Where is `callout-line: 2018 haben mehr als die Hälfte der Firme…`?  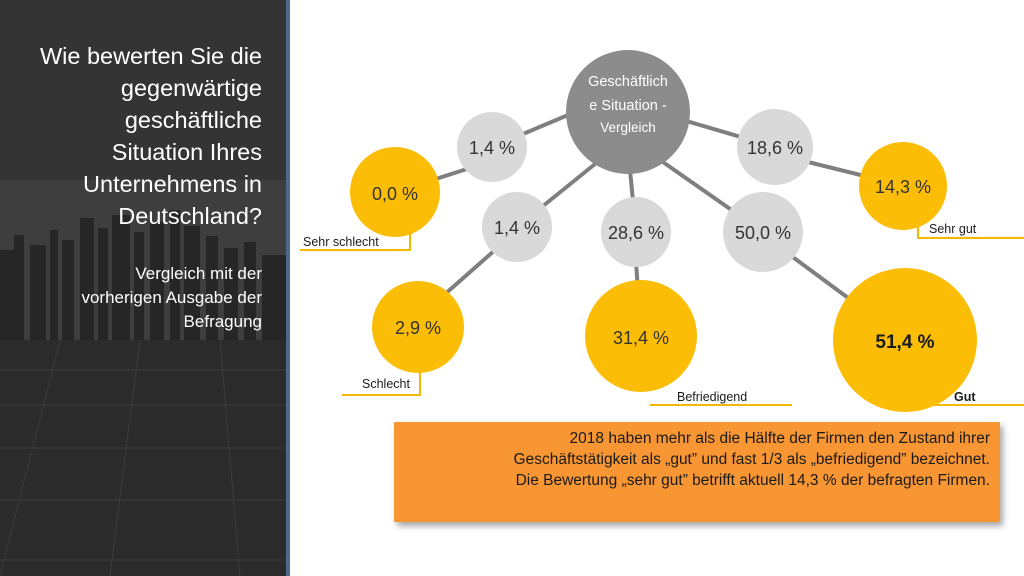 callout-line: 2018 haben mehr als die Hälfte der Firme… is located at coordinates (779, 438).